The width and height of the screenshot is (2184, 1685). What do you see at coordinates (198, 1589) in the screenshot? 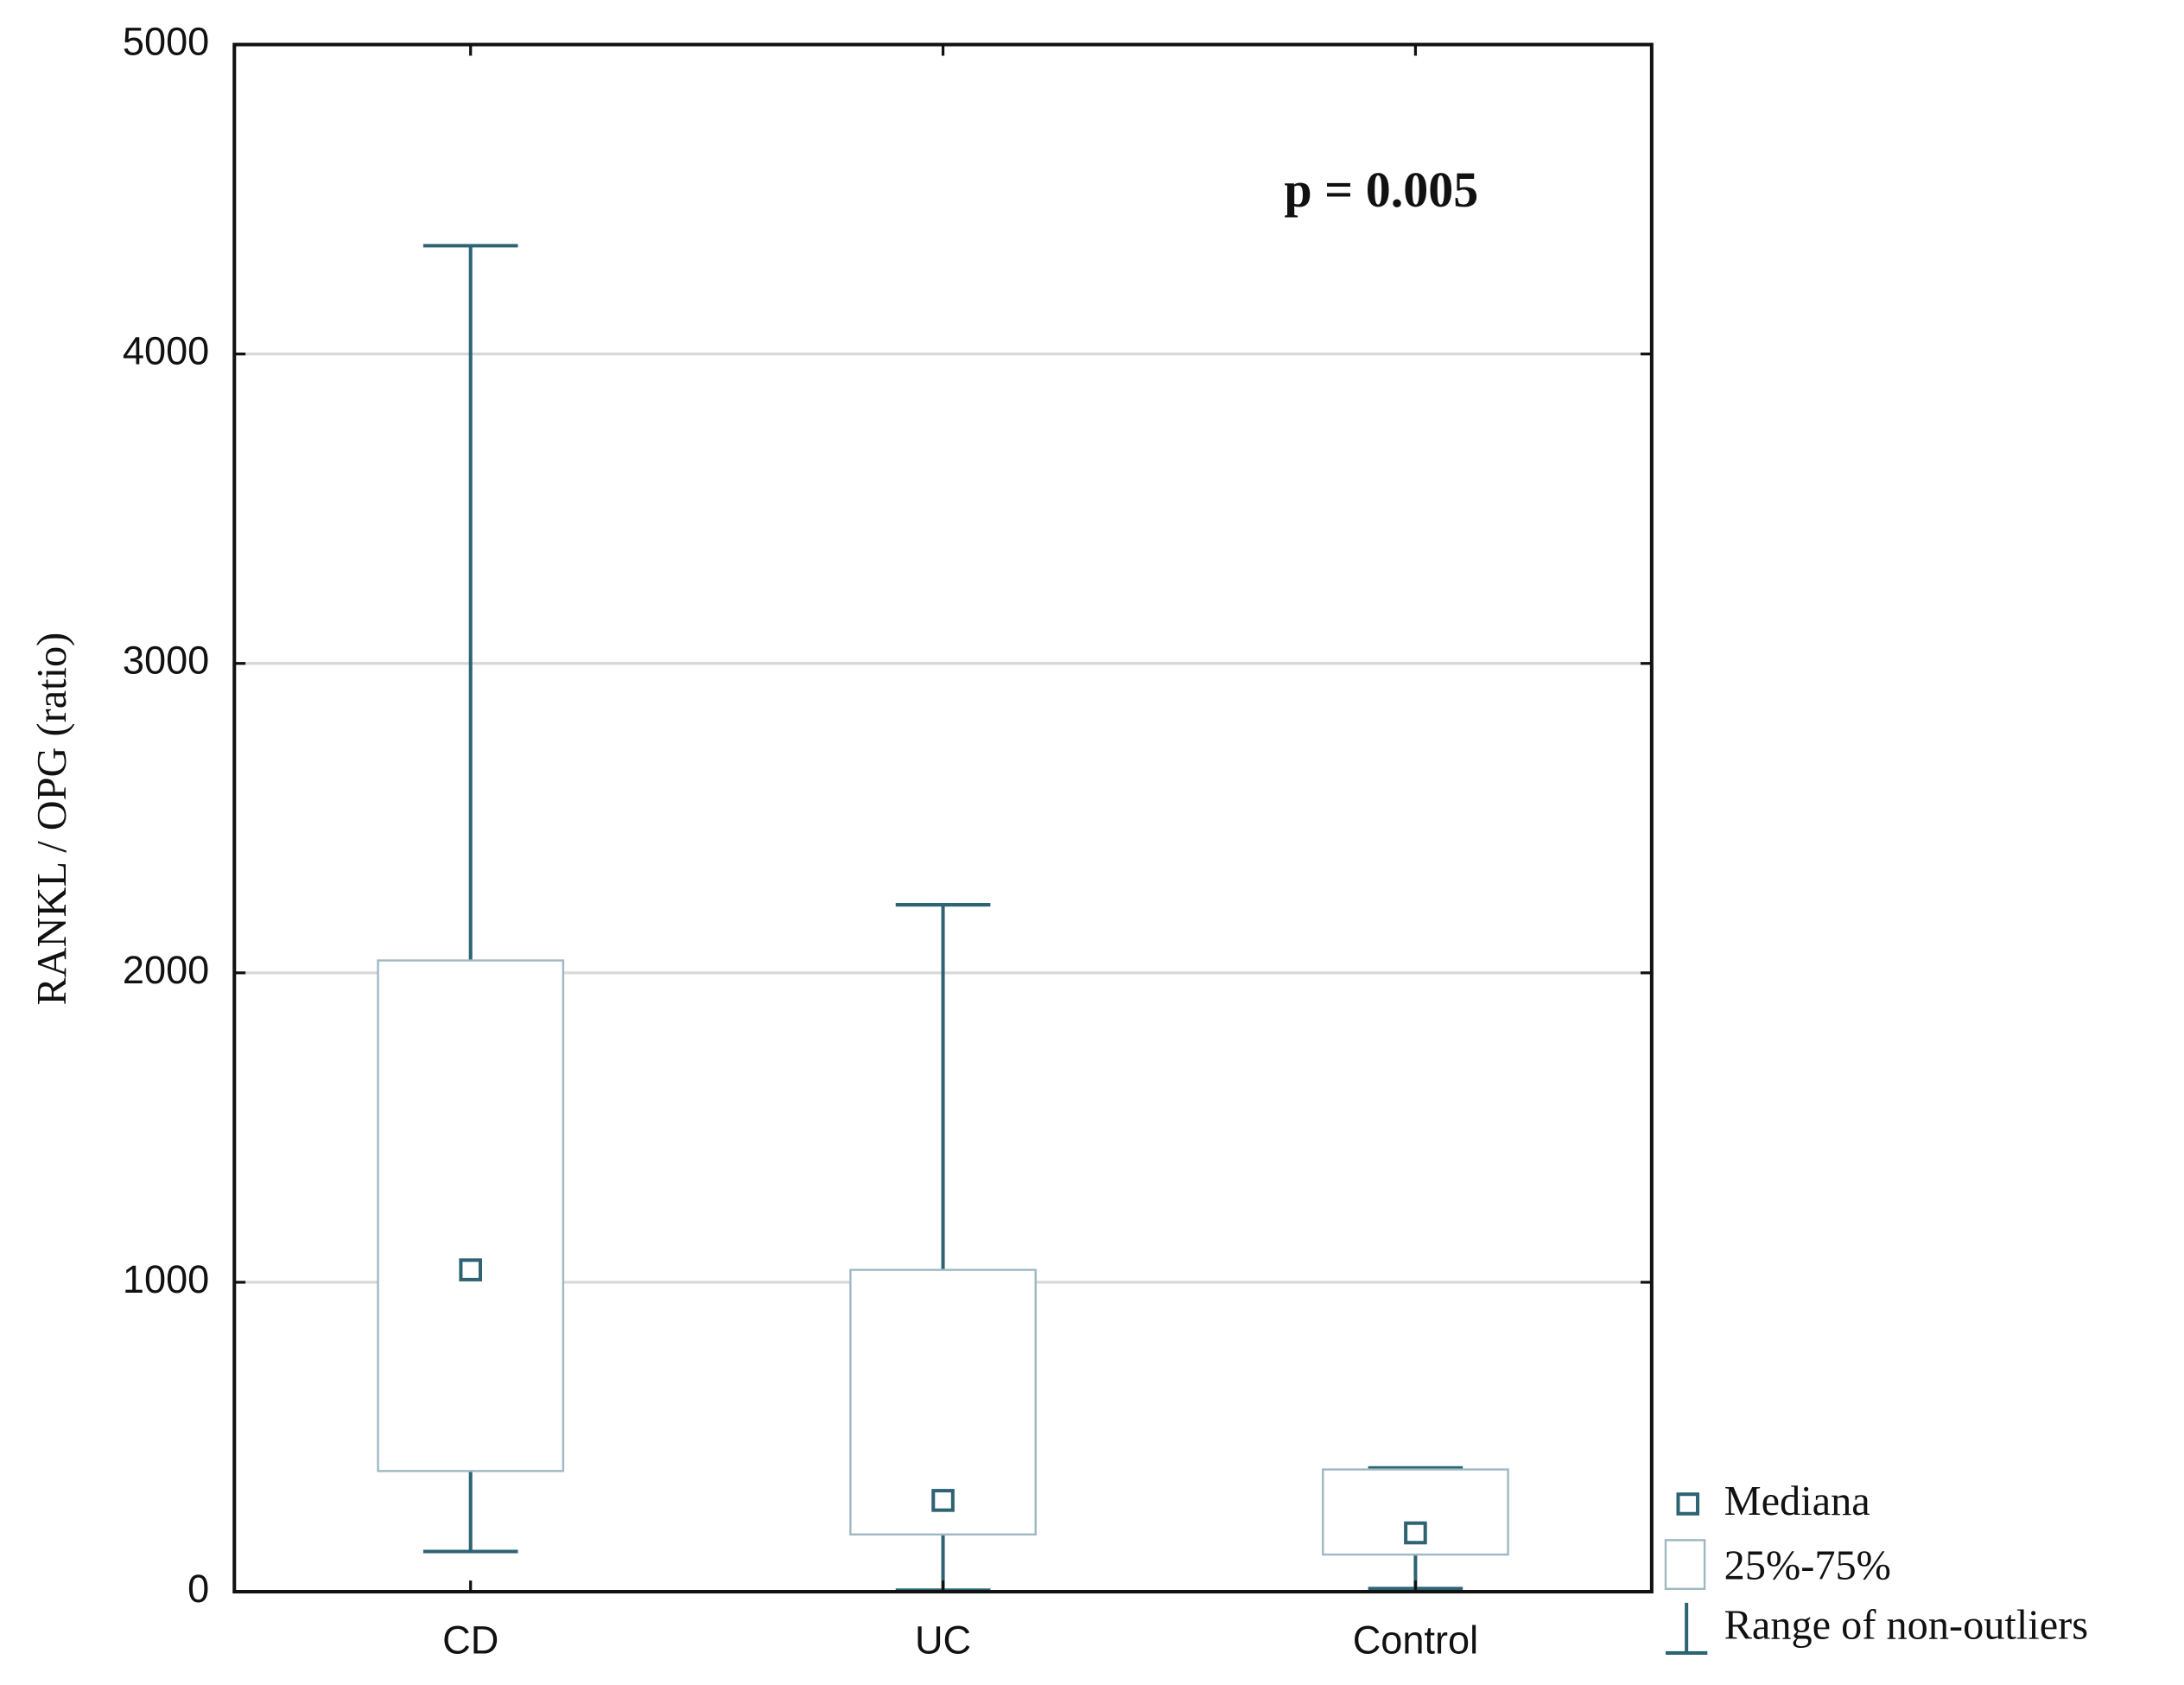
I see `y-tick-label: 0` at bounding box center [198, 1589].